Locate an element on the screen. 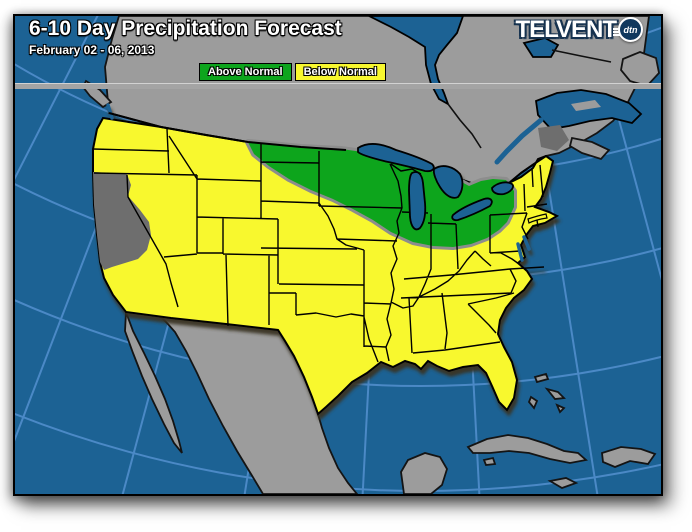  dtn-globe-icon: dtn is located at coordinates (628, 29).